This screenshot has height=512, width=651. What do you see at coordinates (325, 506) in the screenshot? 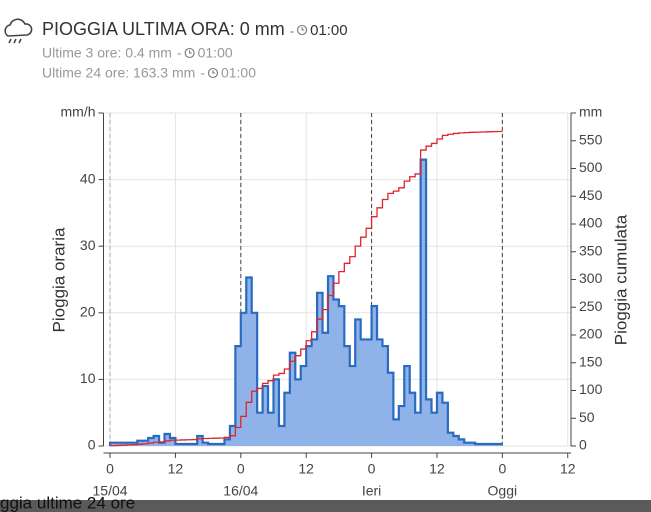
I see `footer-bar` at bounding box center [325, 506].